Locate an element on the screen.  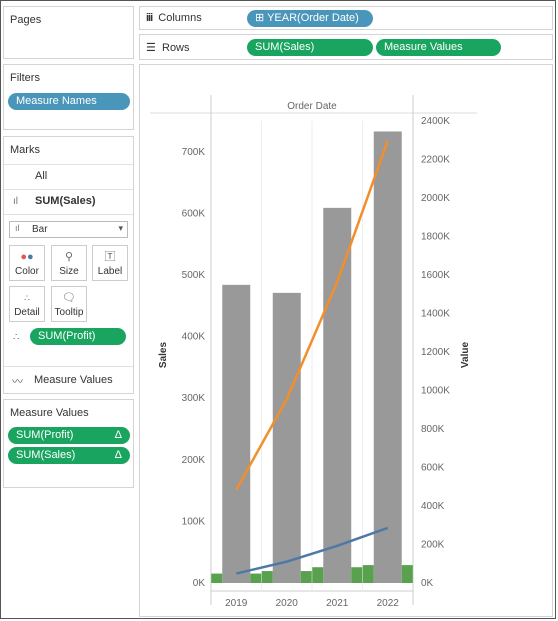
marks-all-label: All is located at coordinates (41, 176).